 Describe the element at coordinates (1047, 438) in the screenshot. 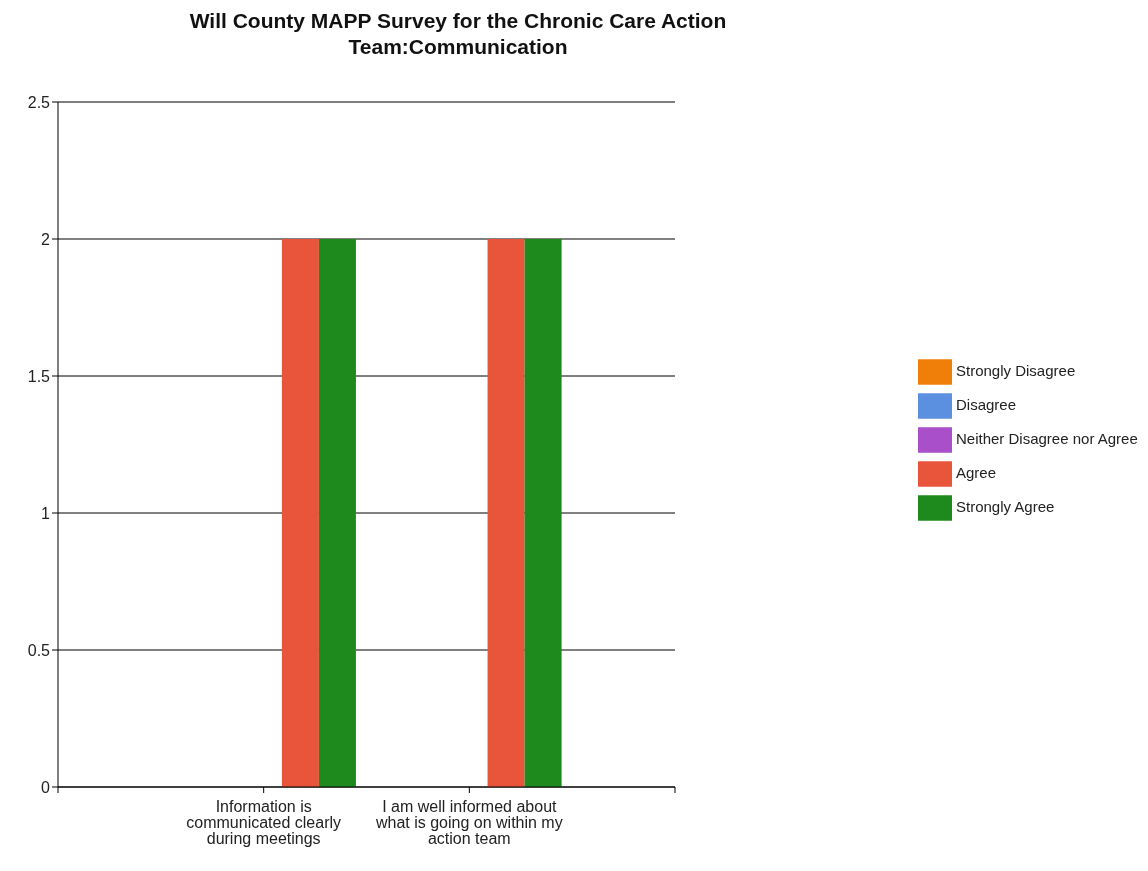

I see `legend-label: Neither Disagree nor Agree` at that location.